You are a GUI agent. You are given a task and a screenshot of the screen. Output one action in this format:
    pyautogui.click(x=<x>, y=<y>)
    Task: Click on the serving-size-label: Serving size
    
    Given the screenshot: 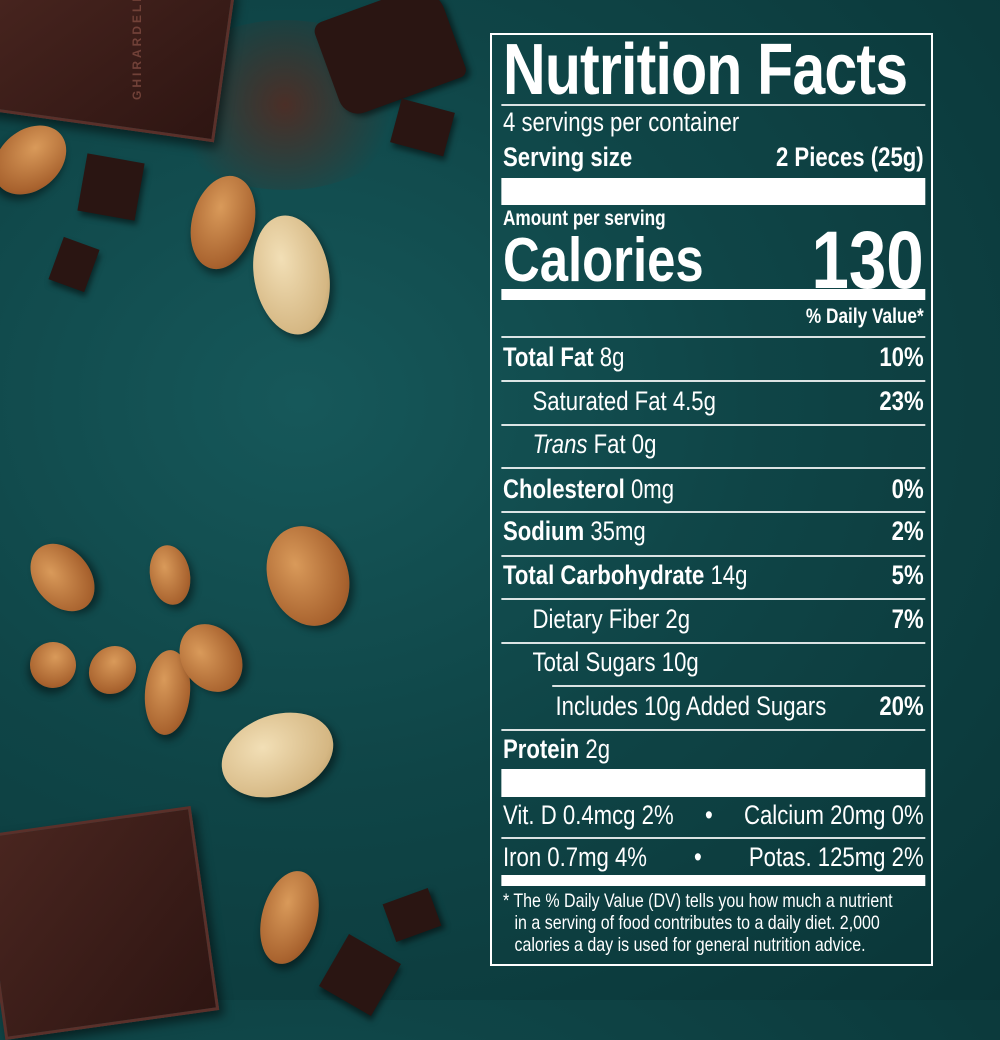 What is the action you would take?
    pyautogui.click(x=568, y=157)
    